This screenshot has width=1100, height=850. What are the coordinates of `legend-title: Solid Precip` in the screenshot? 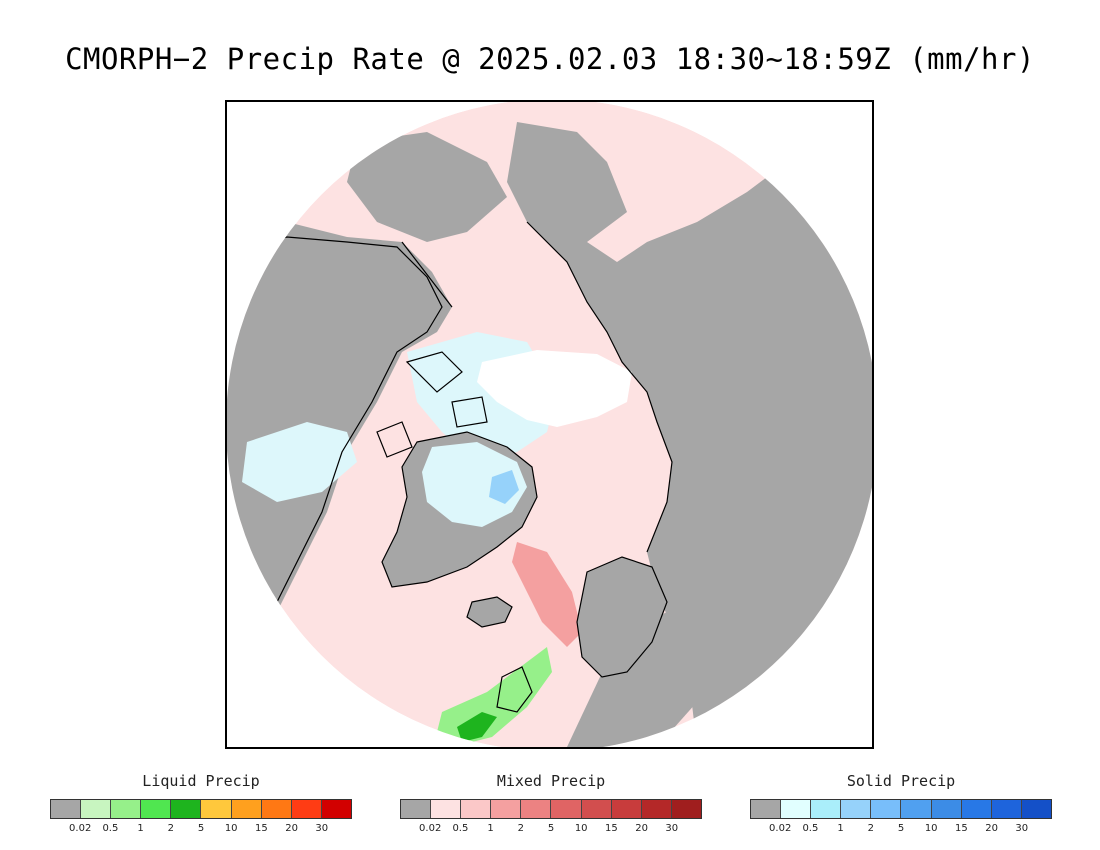 It's located at (901, 781).